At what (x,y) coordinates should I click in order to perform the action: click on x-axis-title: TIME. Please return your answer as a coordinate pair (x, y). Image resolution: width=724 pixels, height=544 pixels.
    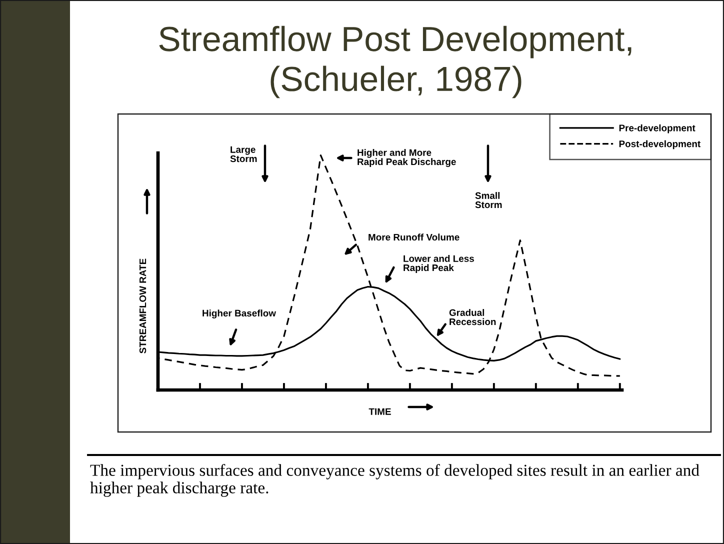
    Looking at the image, I should click on (379, 411).